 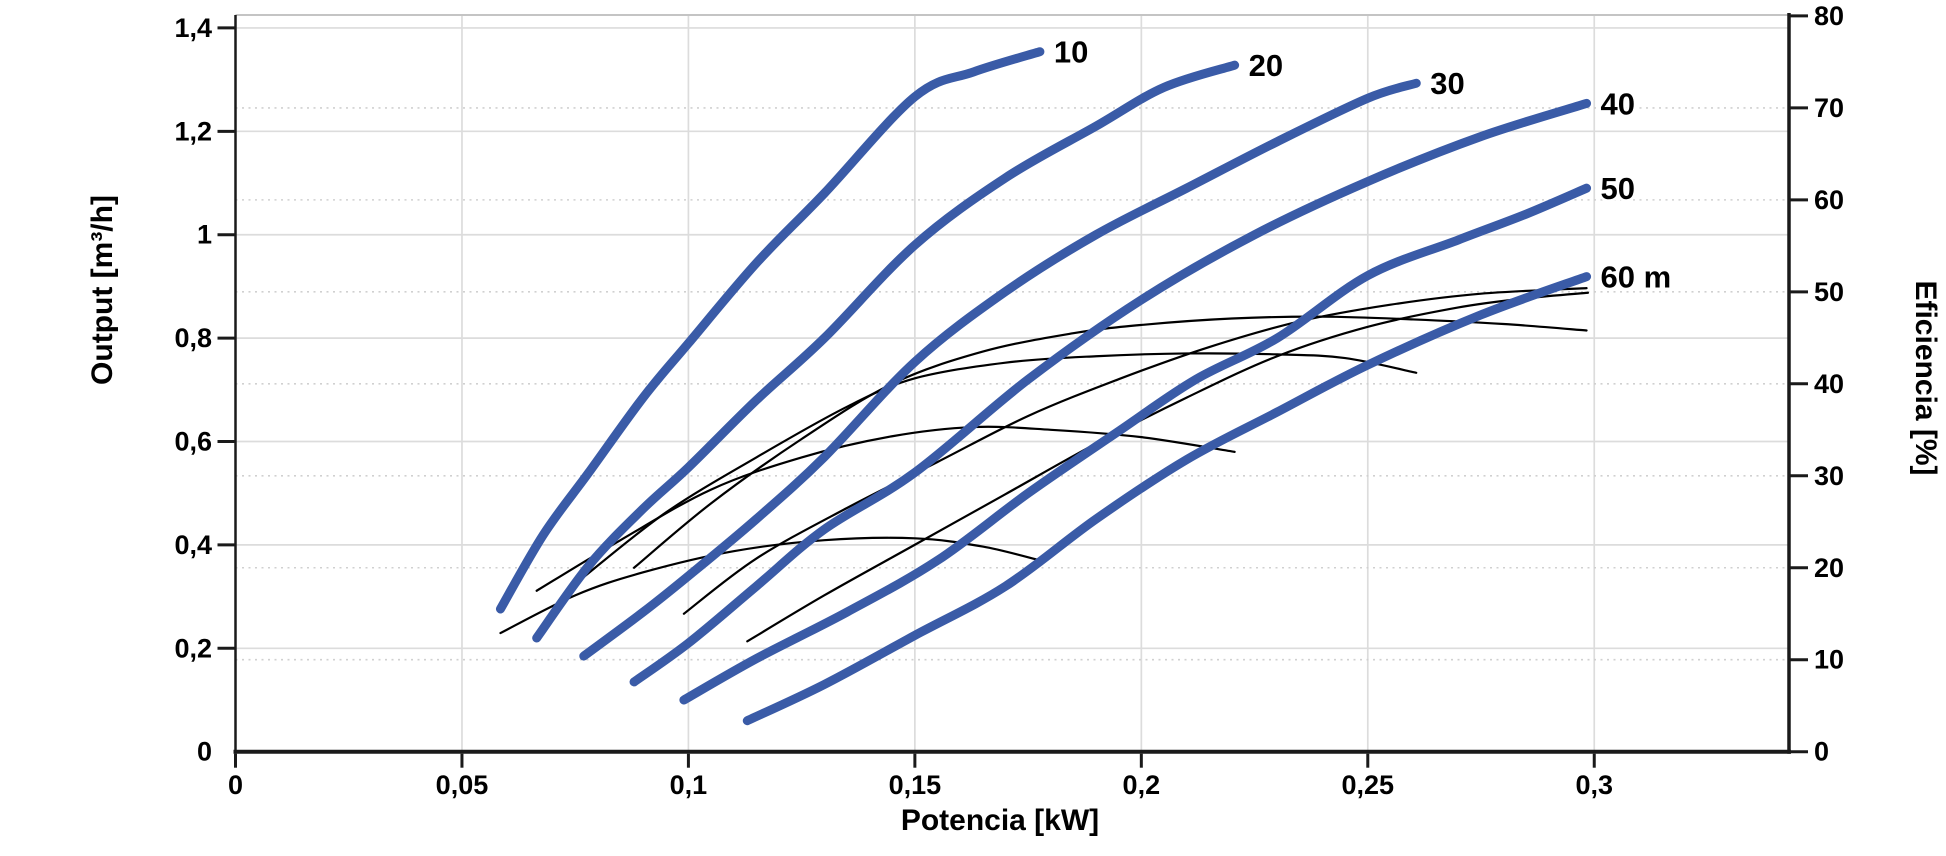 I want to click on y-left-tick-label: 0, so click(x=204, y=752).